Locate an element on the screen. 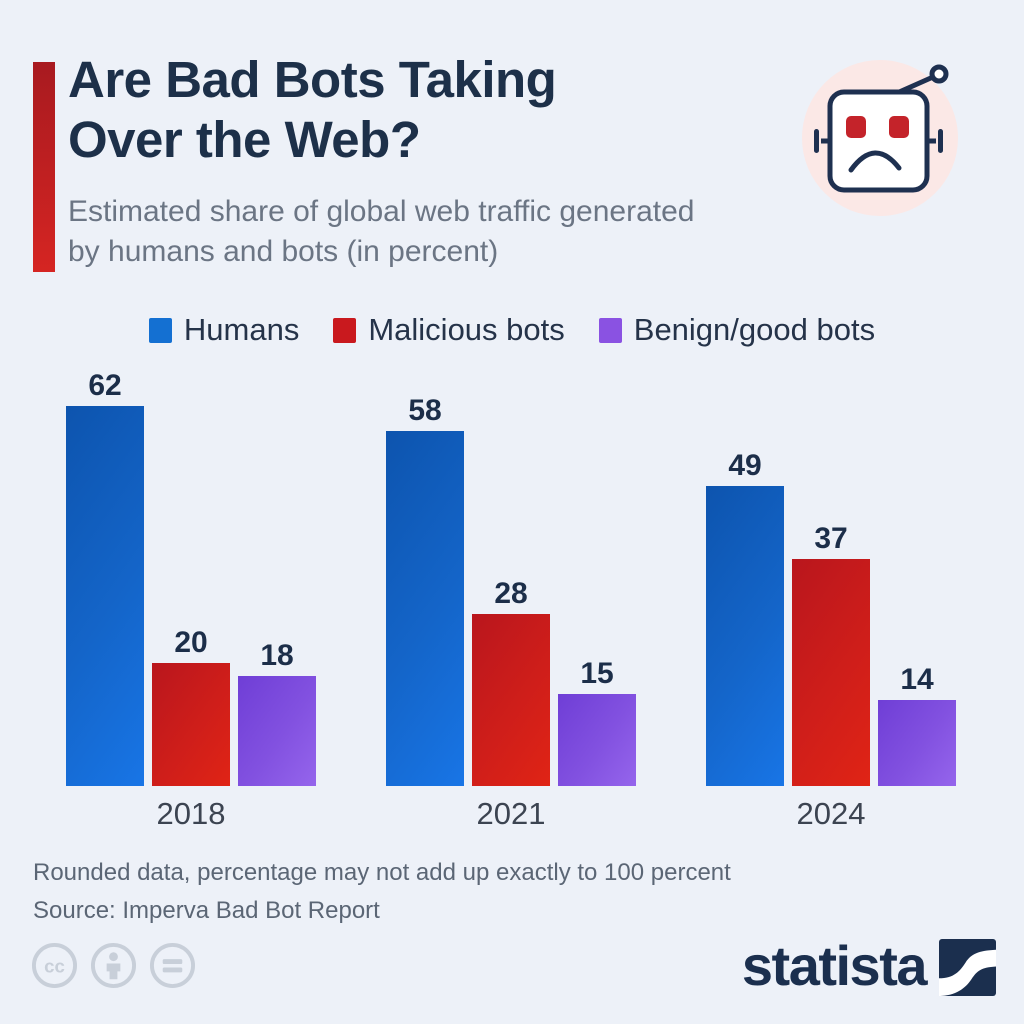 This screenshot has height=1024, width=1024. bar-col: 37 is located at coordinates (831, 654).